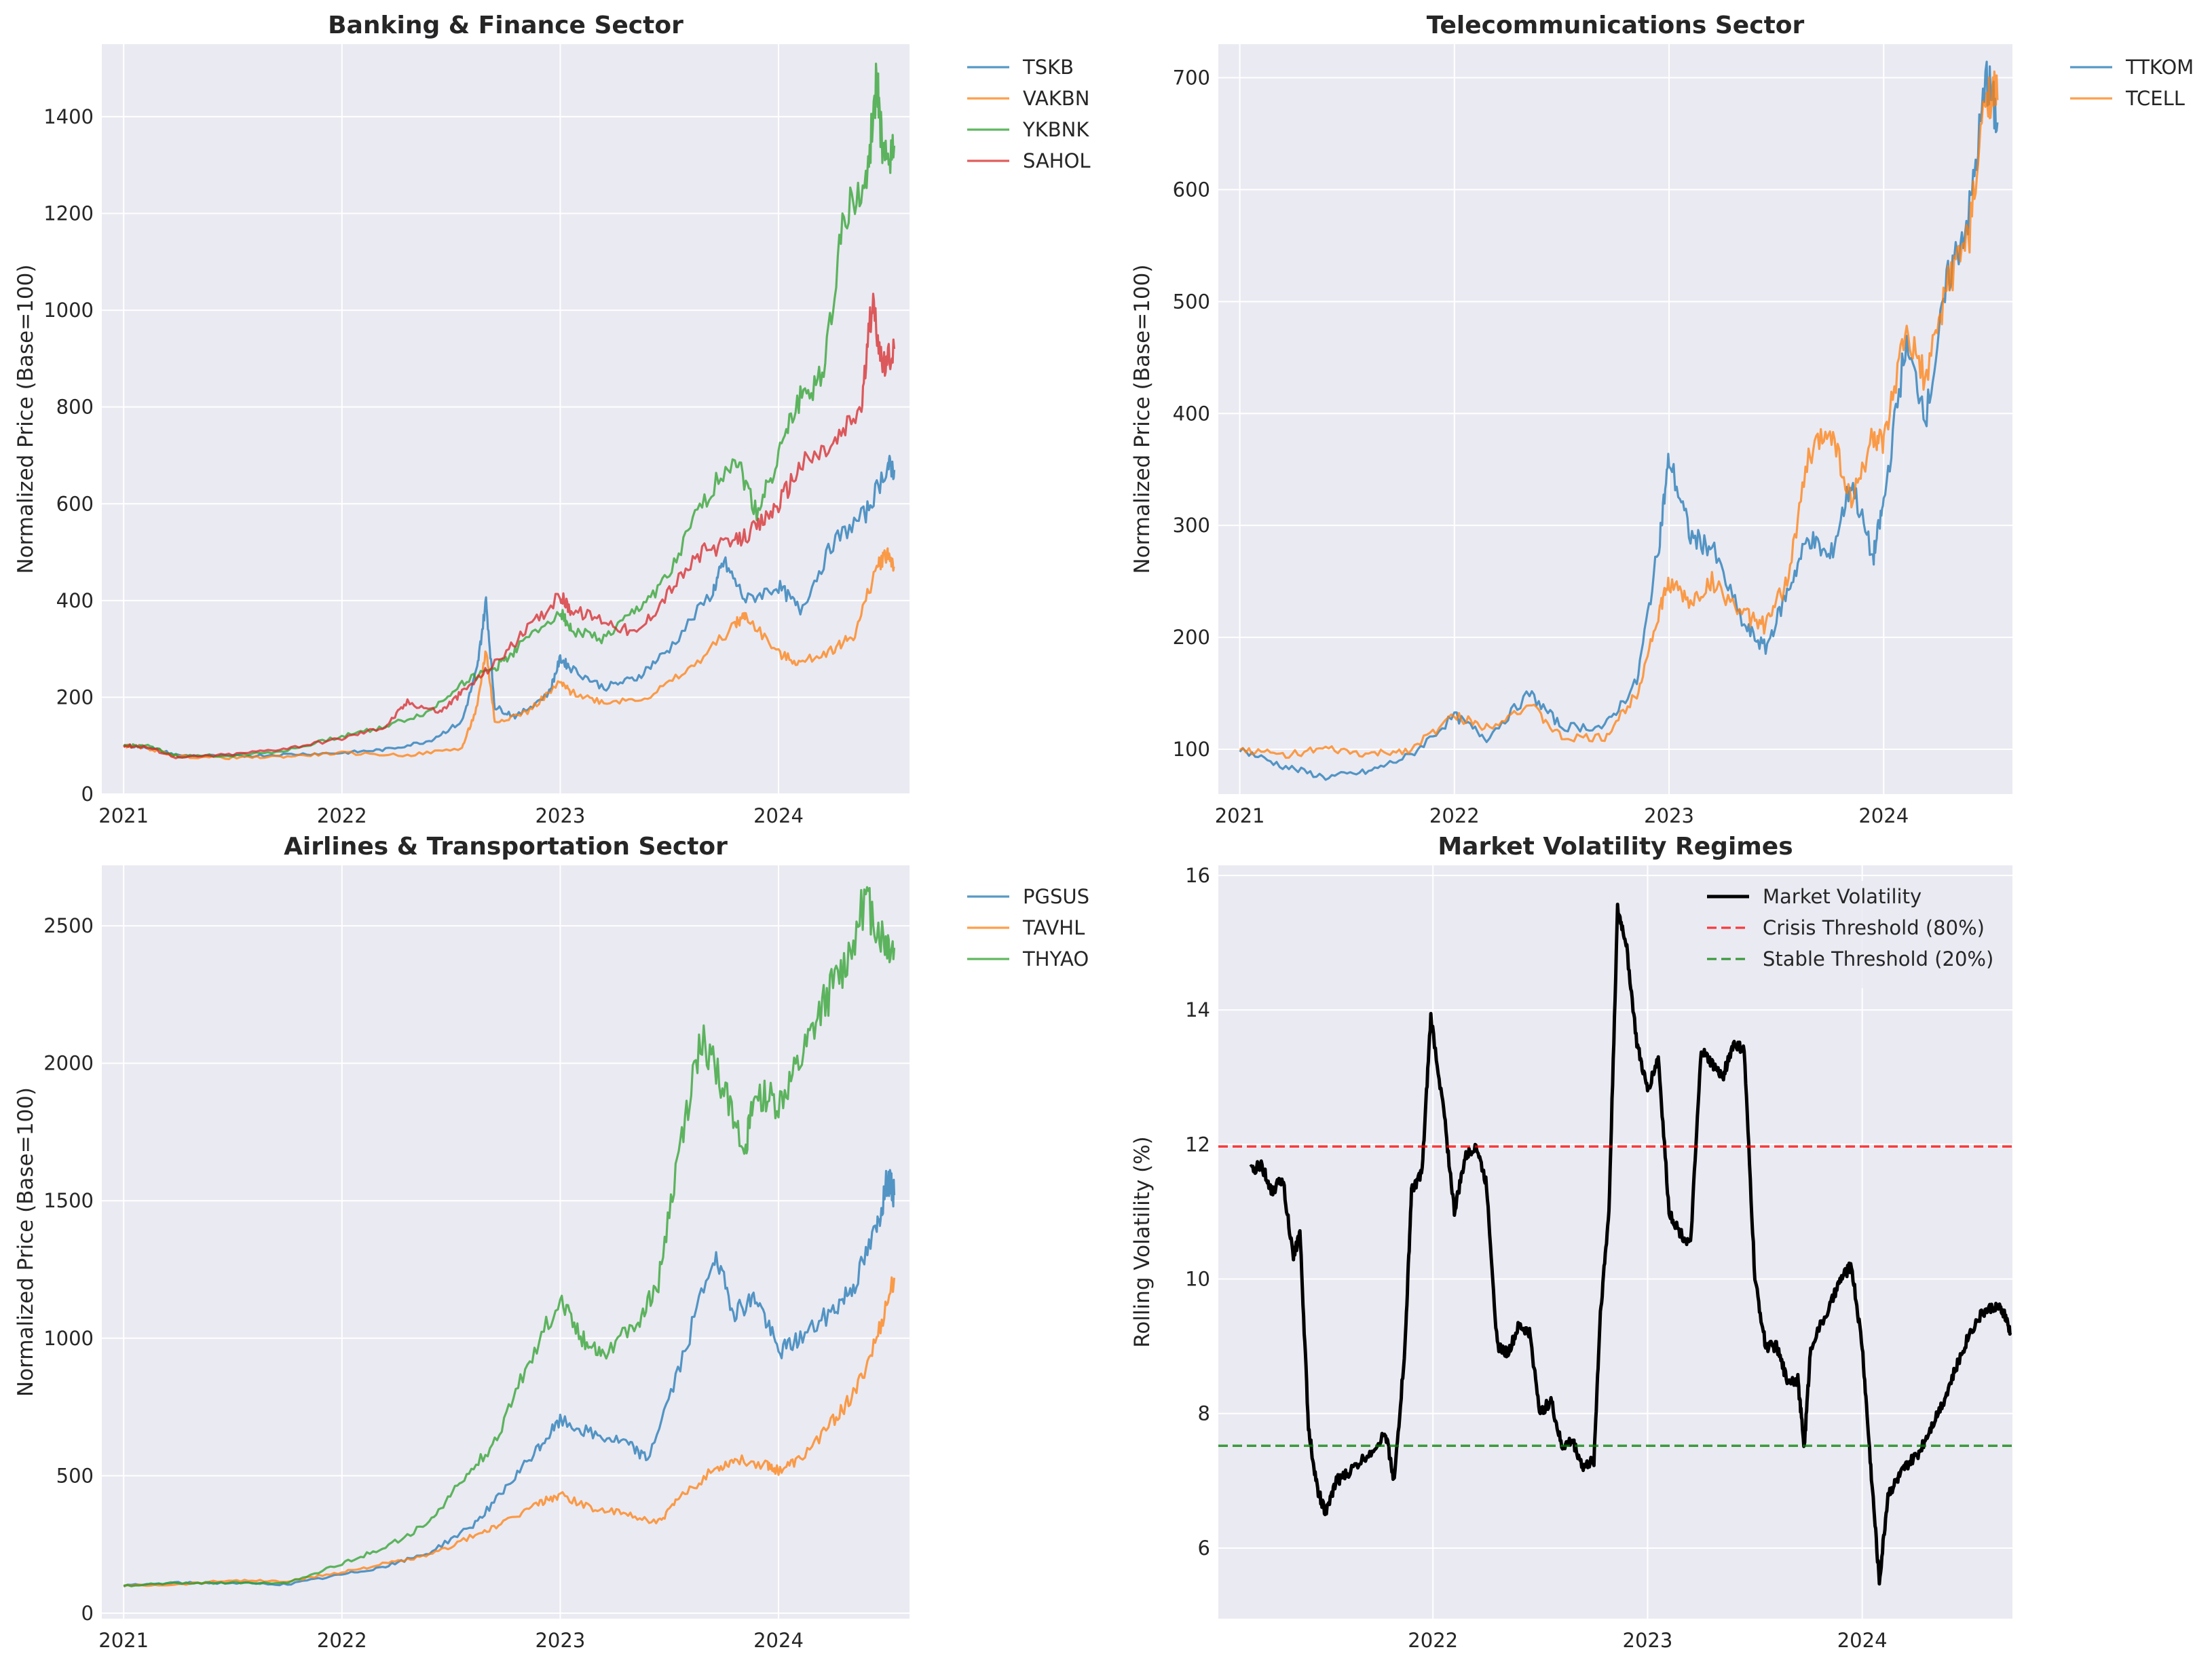 The width and height of the screenshot is (2212, 1656). Describe the element at coordinates (1874, 928) in the screenshot. I see `legend-label: Crisis Threshold (80%)` at that location.